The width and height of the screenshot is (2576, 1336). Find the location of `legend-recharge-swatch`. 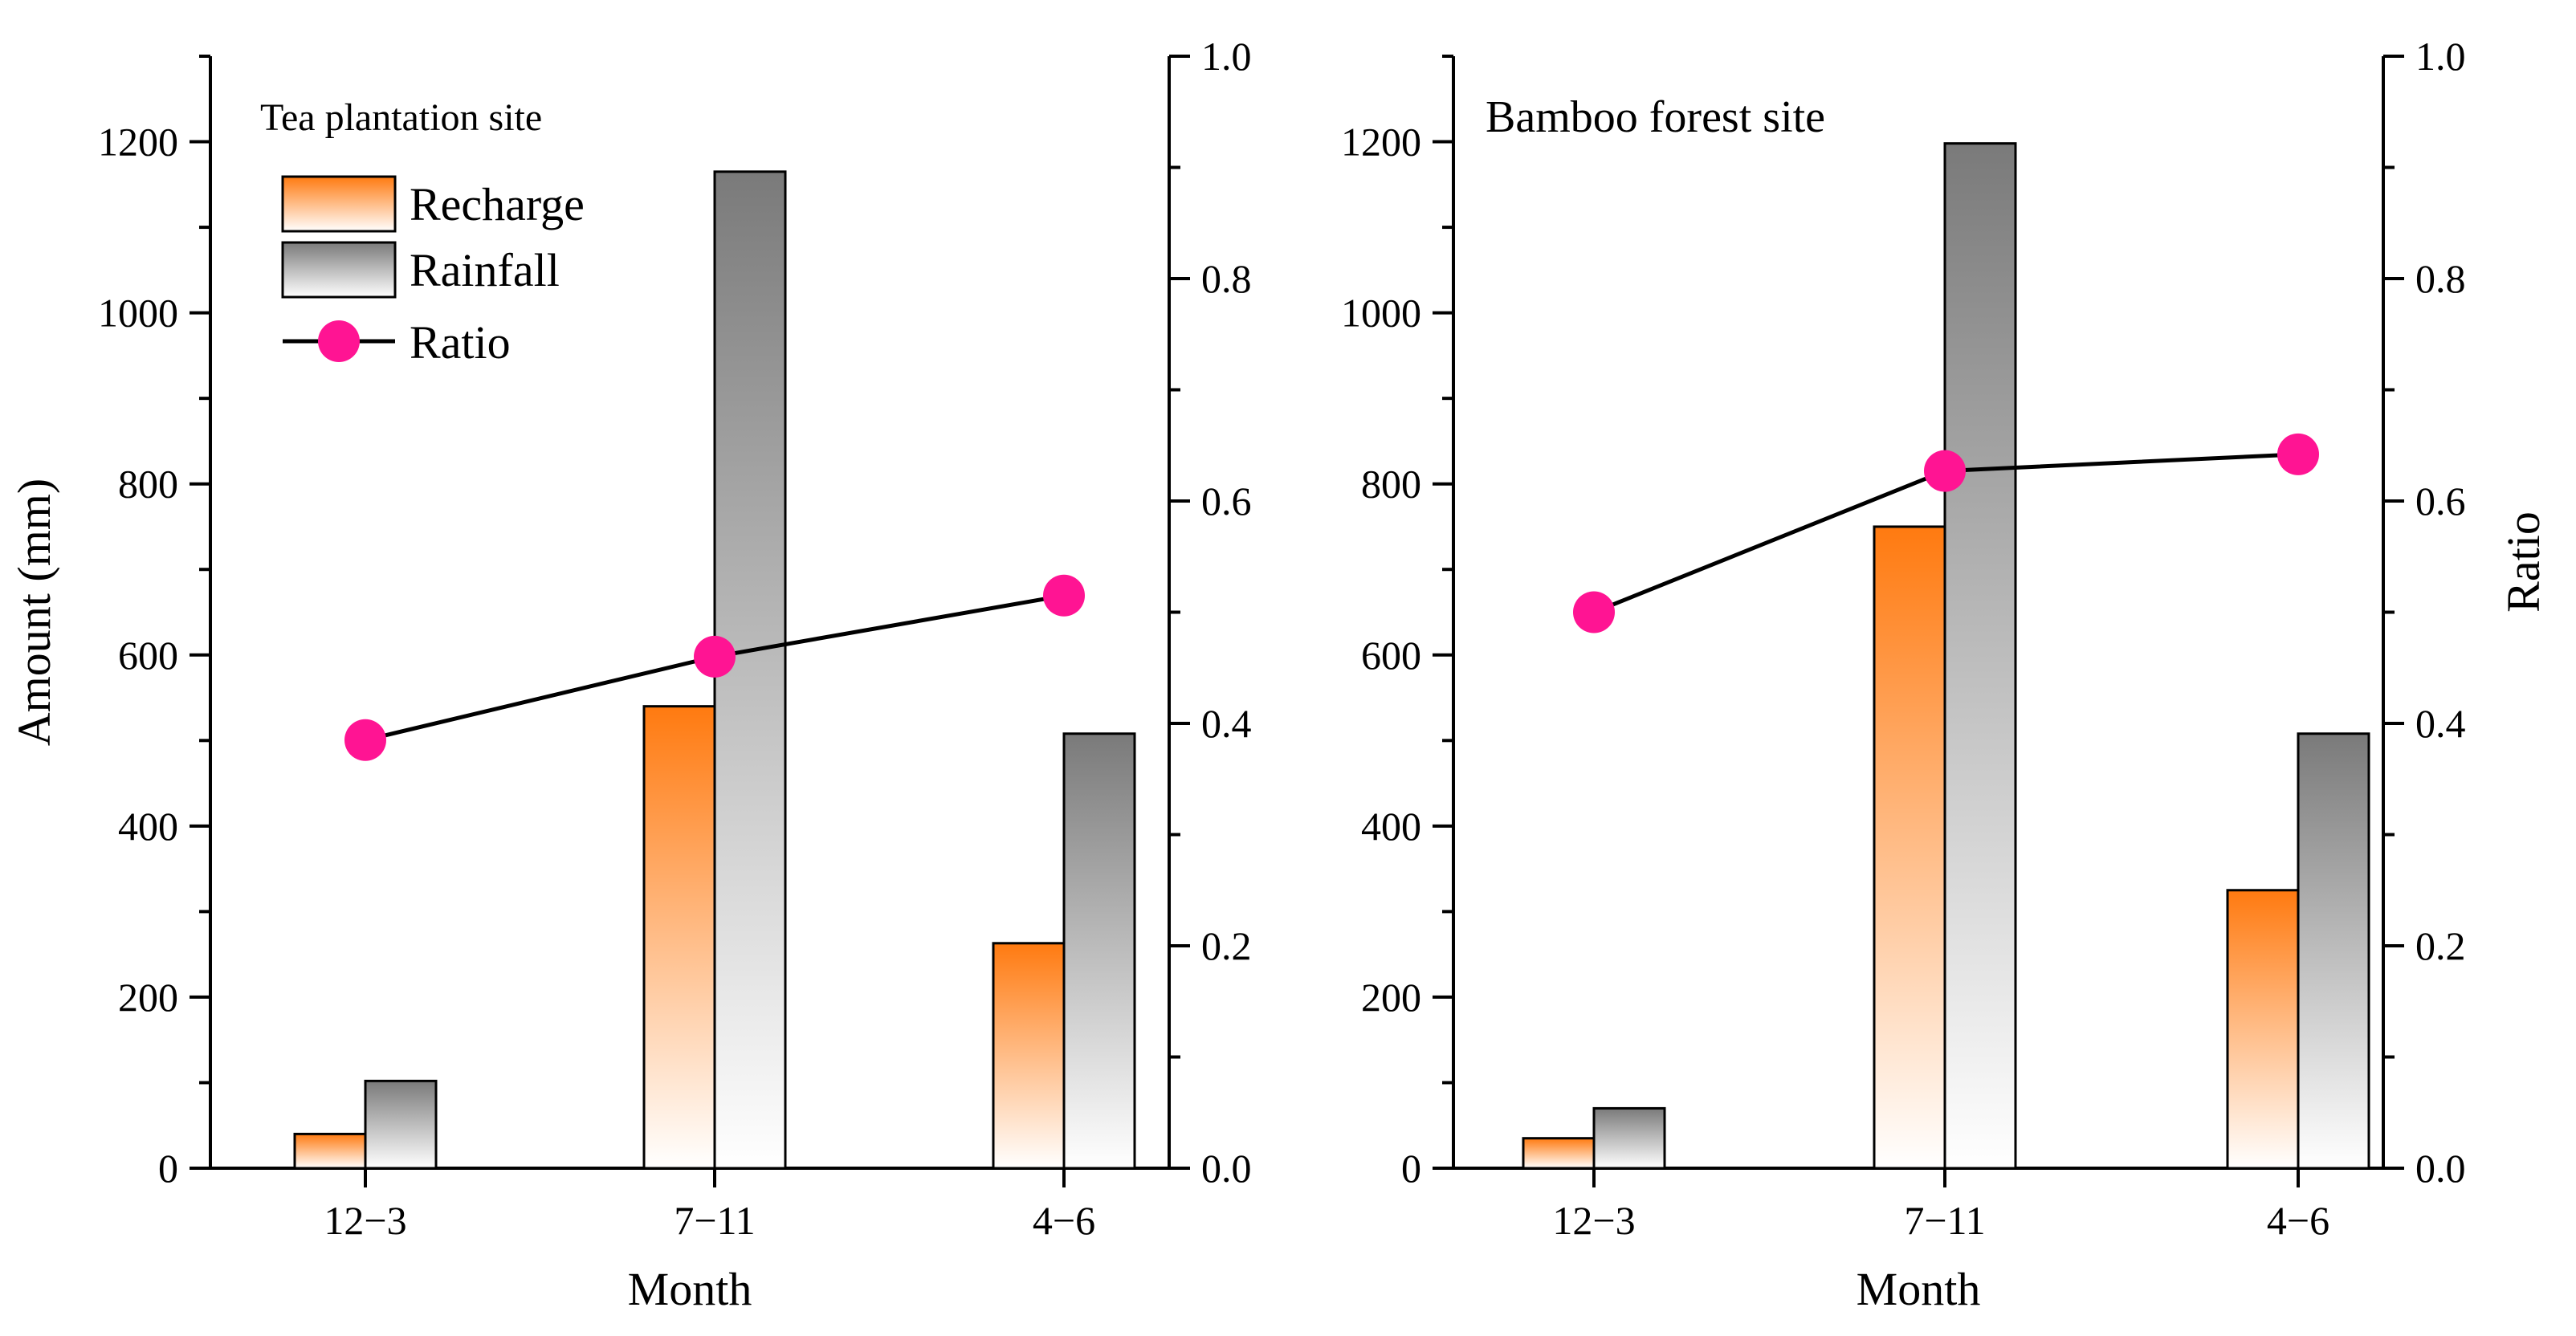

legend-recharge-swatch is located at coordinates (339, 204).